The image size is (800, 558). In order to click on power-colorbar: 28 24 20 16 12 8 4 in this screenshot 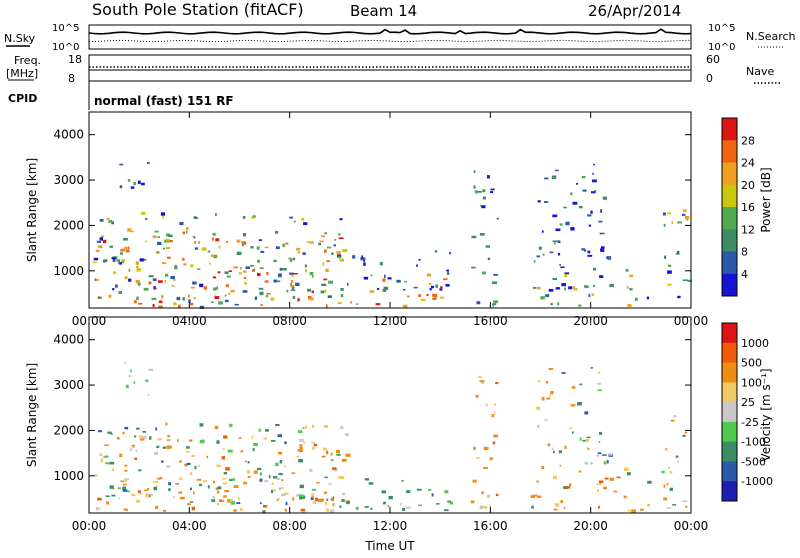, I will do `click(738, 207)`.